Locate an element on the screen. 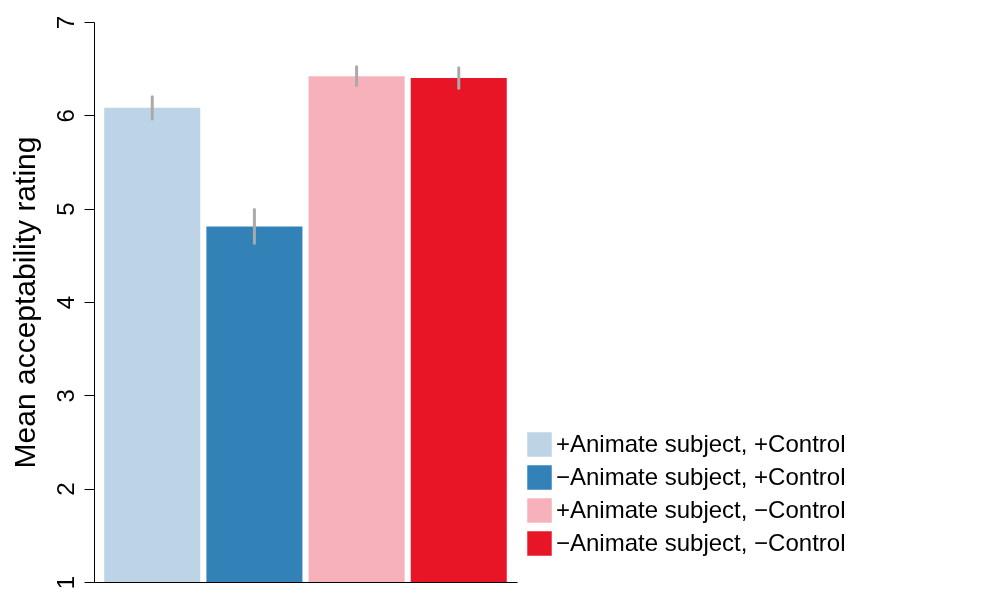 The width and height of the screenshot is (1006, 604). legend-label: −Animate subject, −Control is located at coordinates (701, 542).